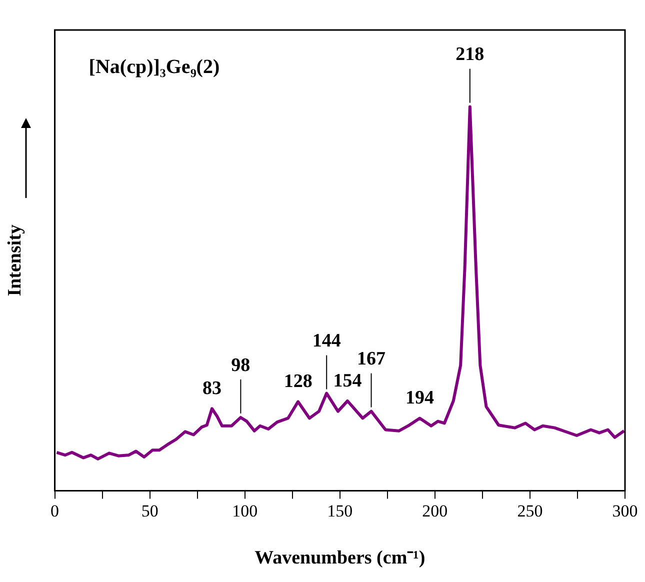 The image size is (645, 582). I want to click on annotation: 167, so click(371, 359).